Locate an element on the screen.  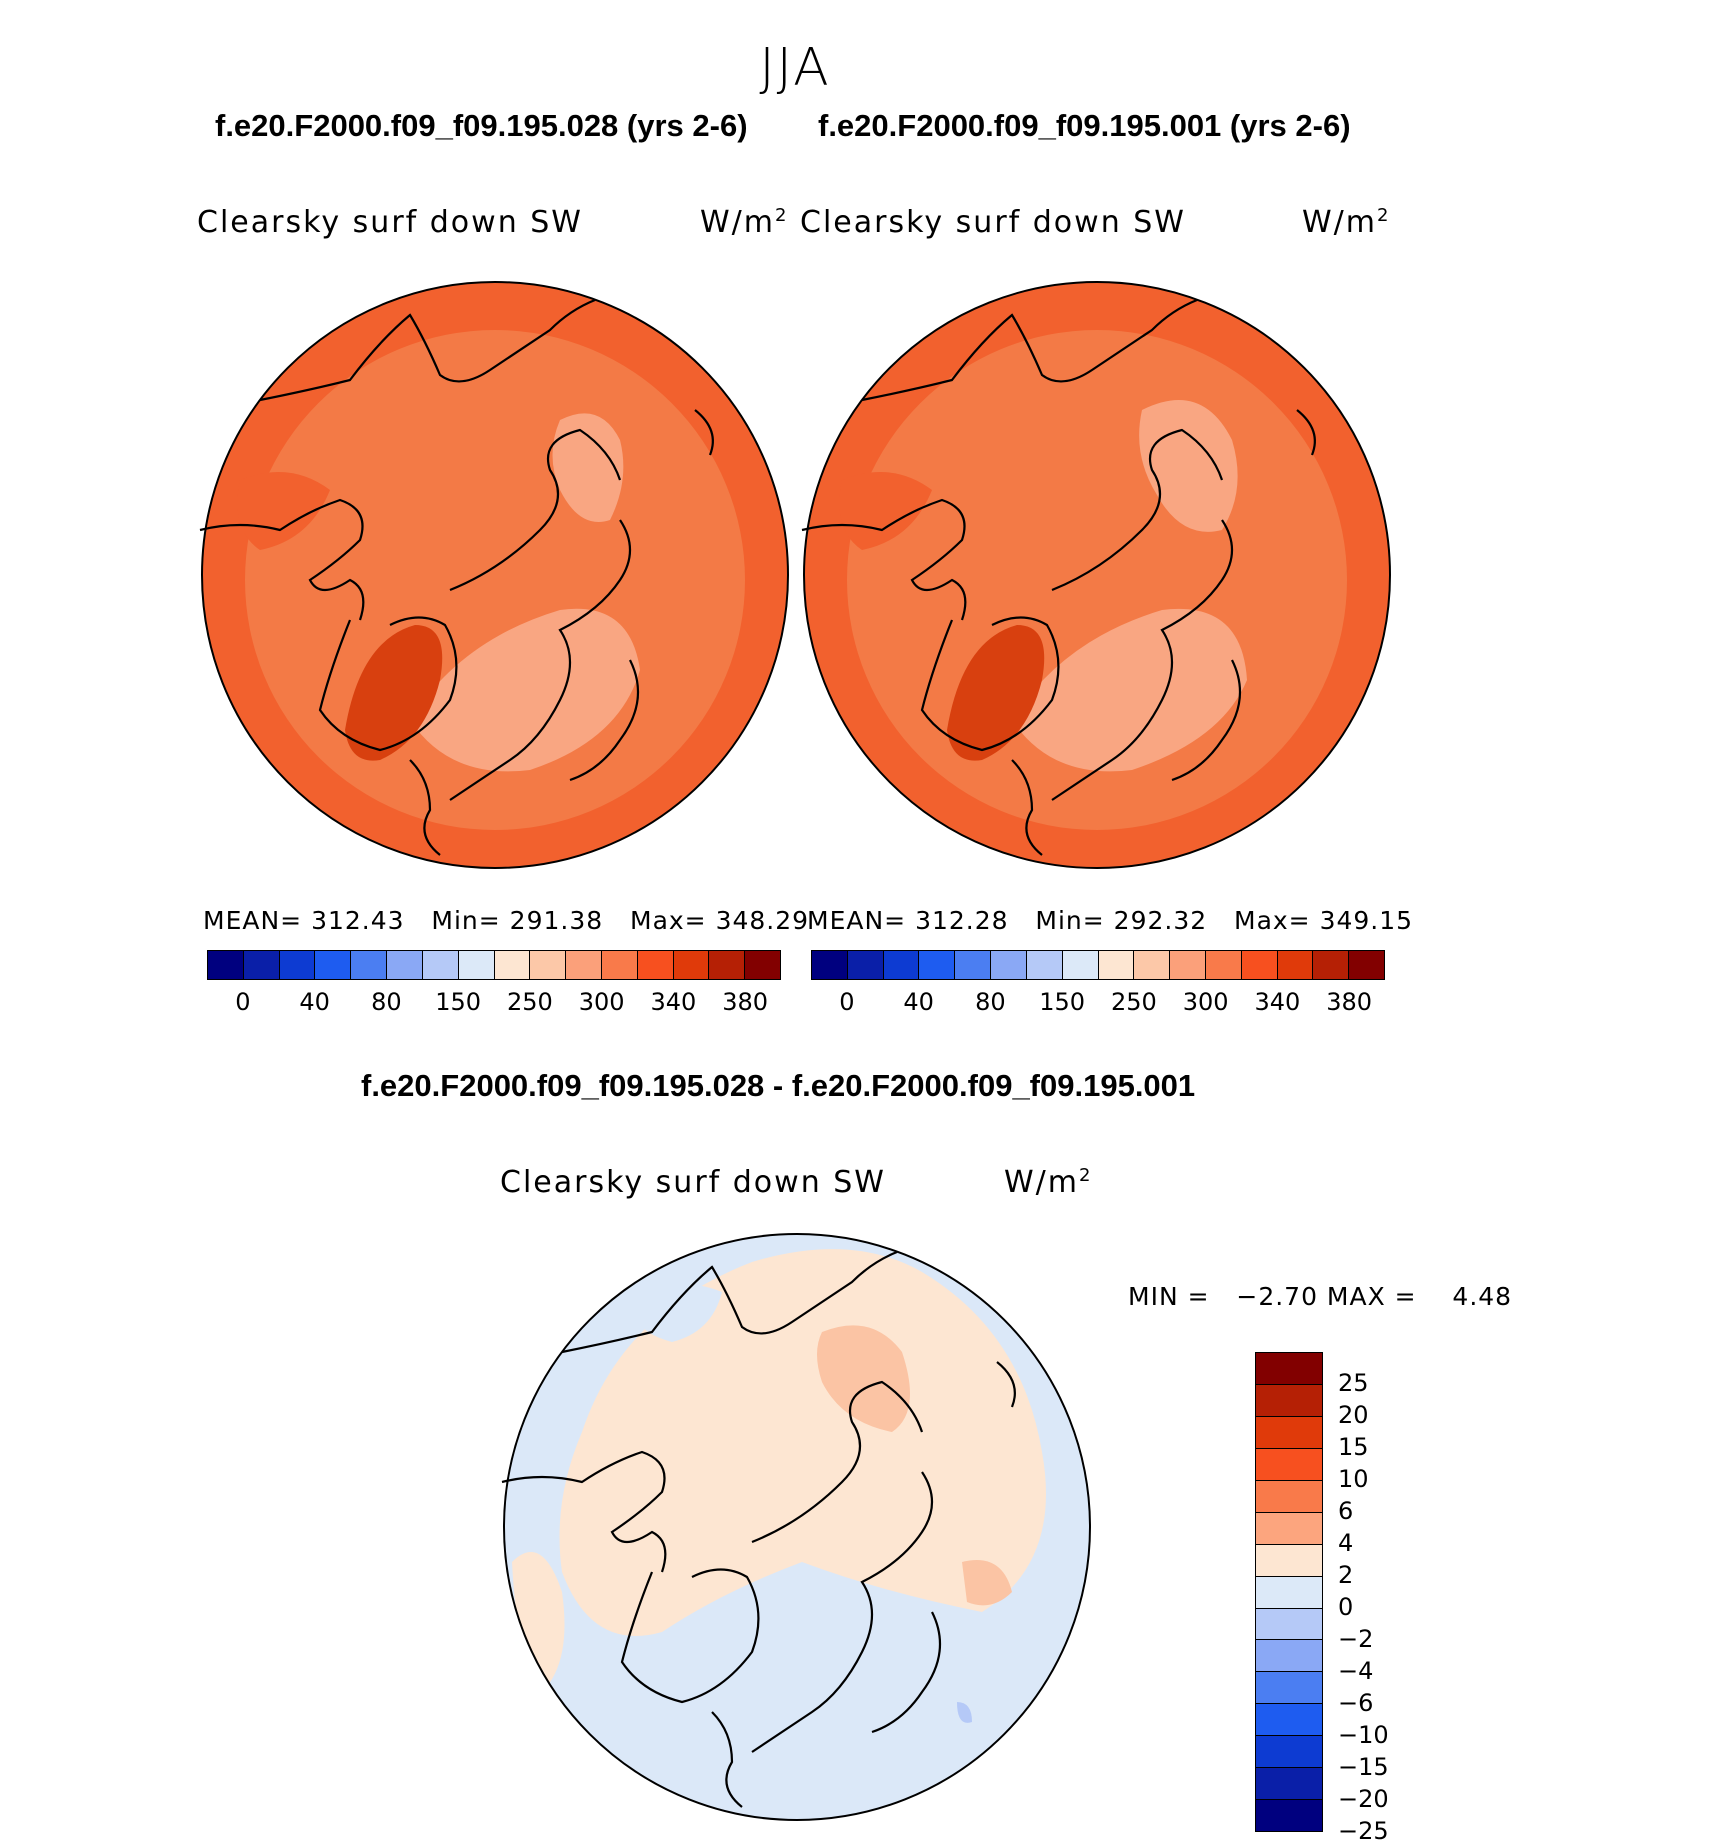
stats-right: MEAN= 312.28 Min= 292.32 Max= 349.15 is located at coordinates (1110, 920).